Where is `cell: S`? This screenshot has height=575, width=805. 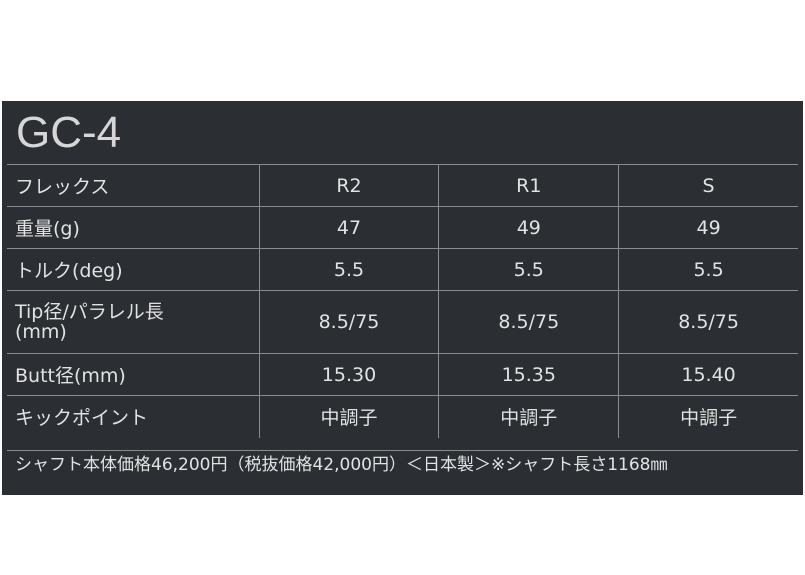 cell: S is located at coordinates (708, 185).